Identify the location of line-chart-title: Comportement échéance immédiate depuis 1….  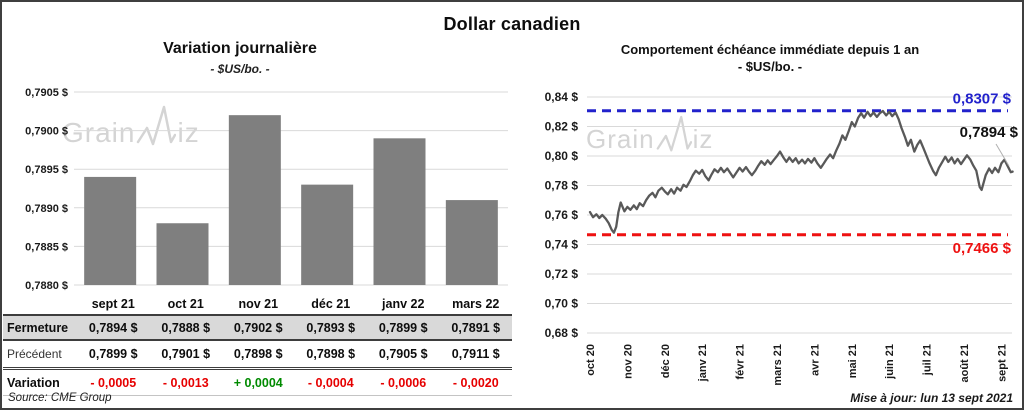
(770, 49).